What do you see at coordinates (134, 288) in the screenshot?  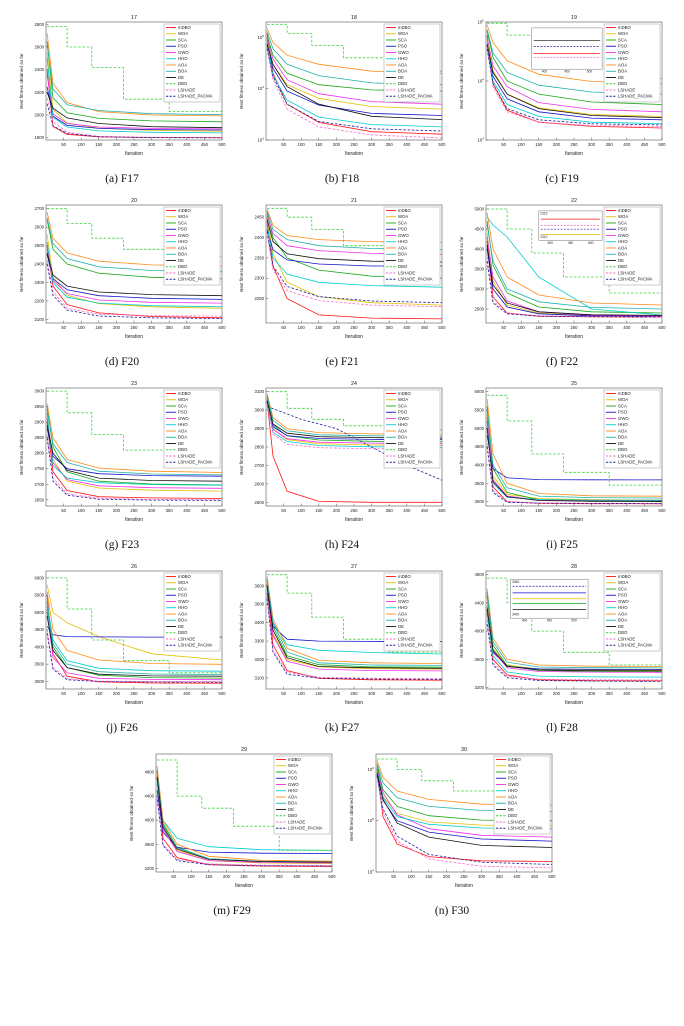 I see `series-line-LSHADE` at bounding box center [134, 288].